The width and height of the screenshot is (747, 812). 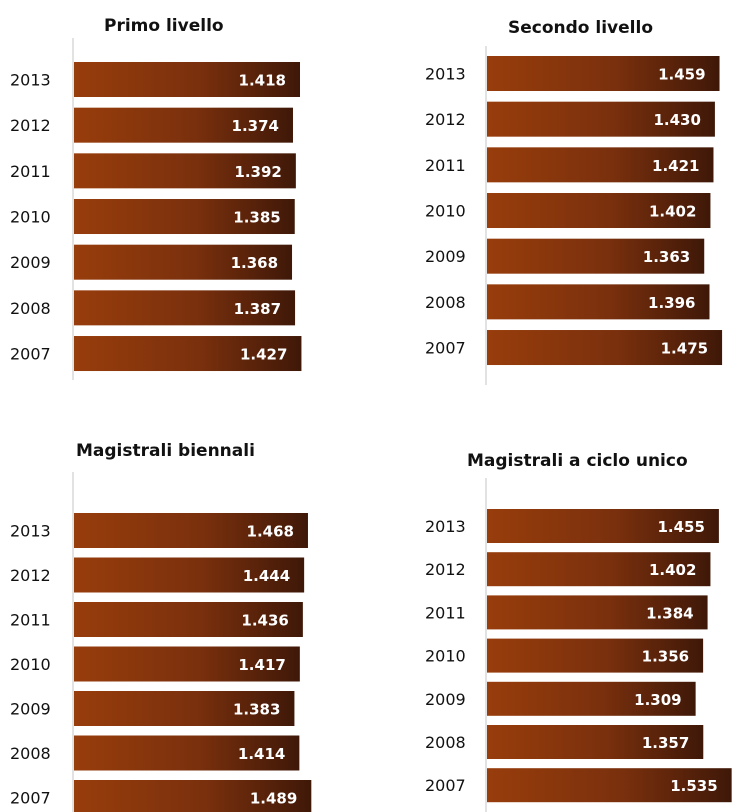 I want to click on data-label: 1.417, so click(x=261, y=665).